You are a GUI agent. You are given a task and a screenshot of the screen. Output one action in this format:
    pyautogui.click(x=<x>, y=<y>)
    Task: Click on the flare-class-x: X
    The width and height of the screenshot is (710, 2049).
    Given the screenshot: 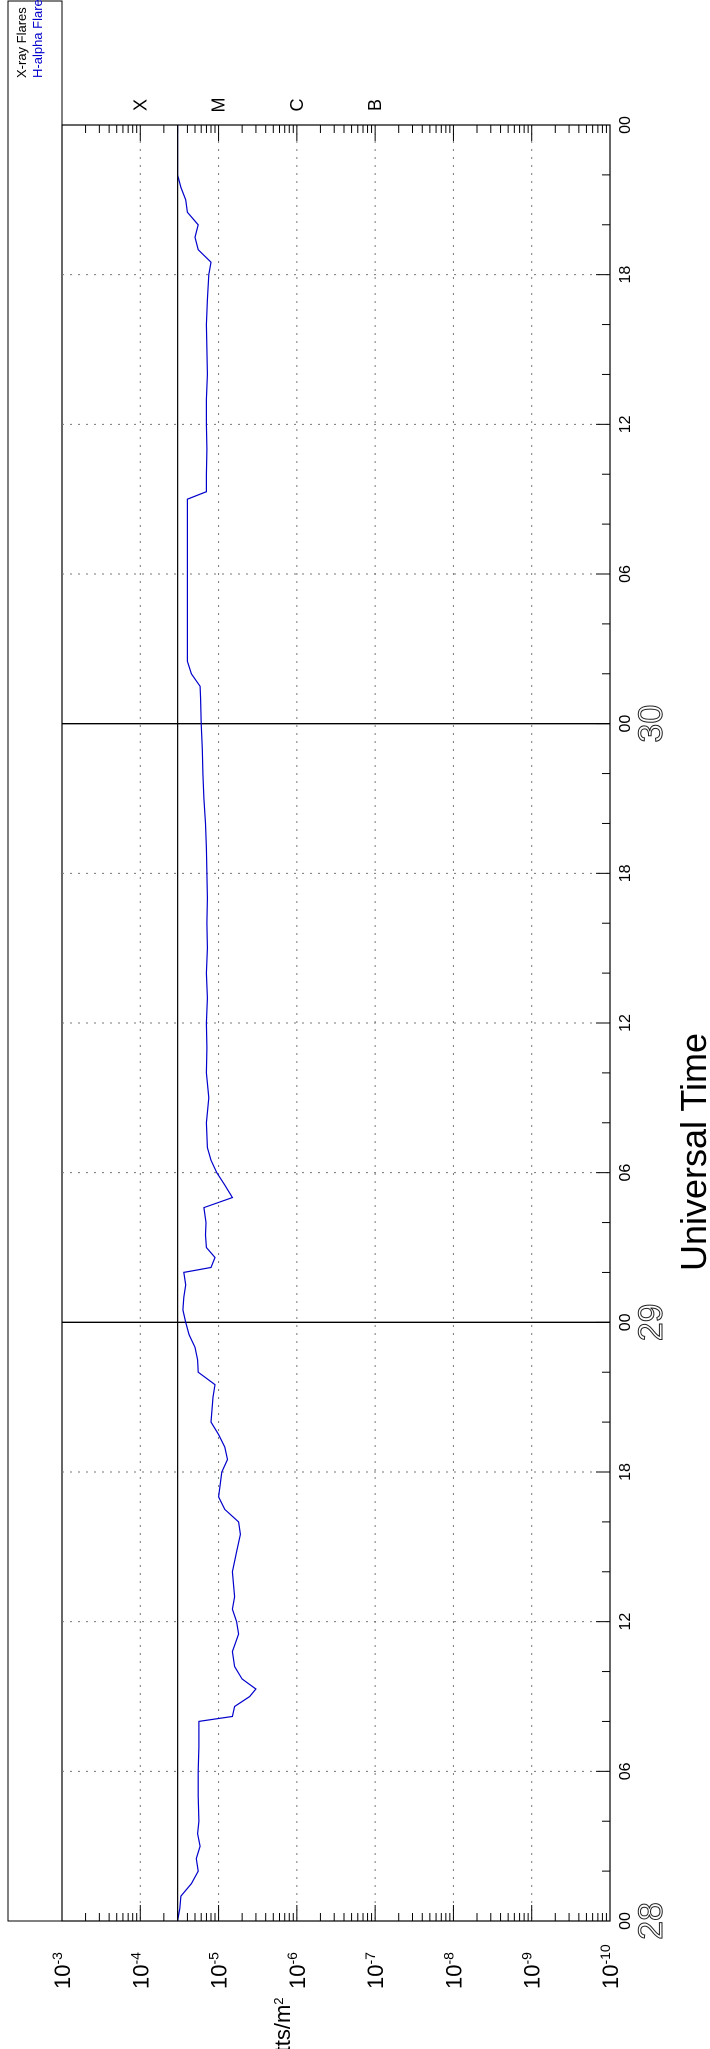 What is the action you would take?
    pyautogui.click(x=140, y=105)
    